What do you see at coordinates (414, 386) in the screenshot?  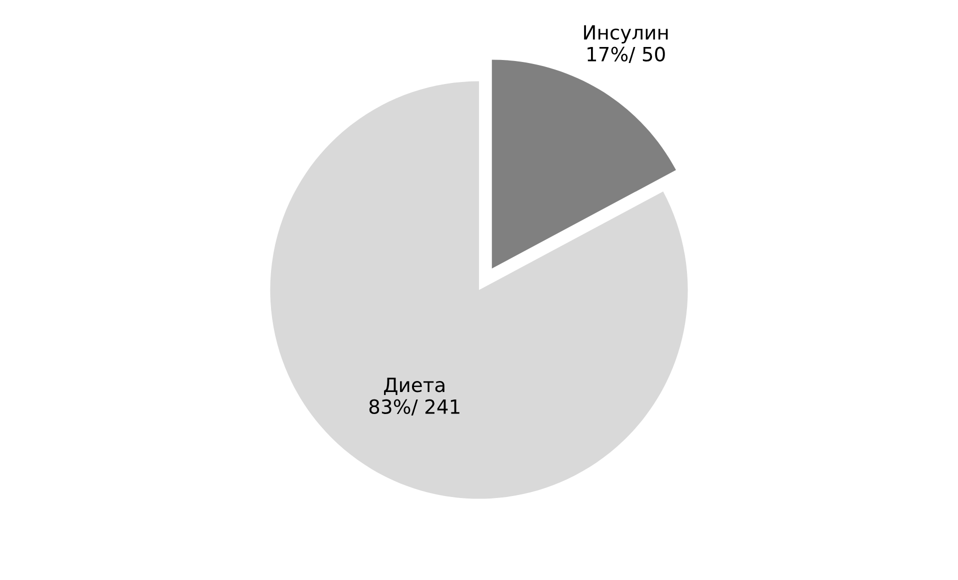 I see `slice-label: Диета` at bounding box center [414, 386].